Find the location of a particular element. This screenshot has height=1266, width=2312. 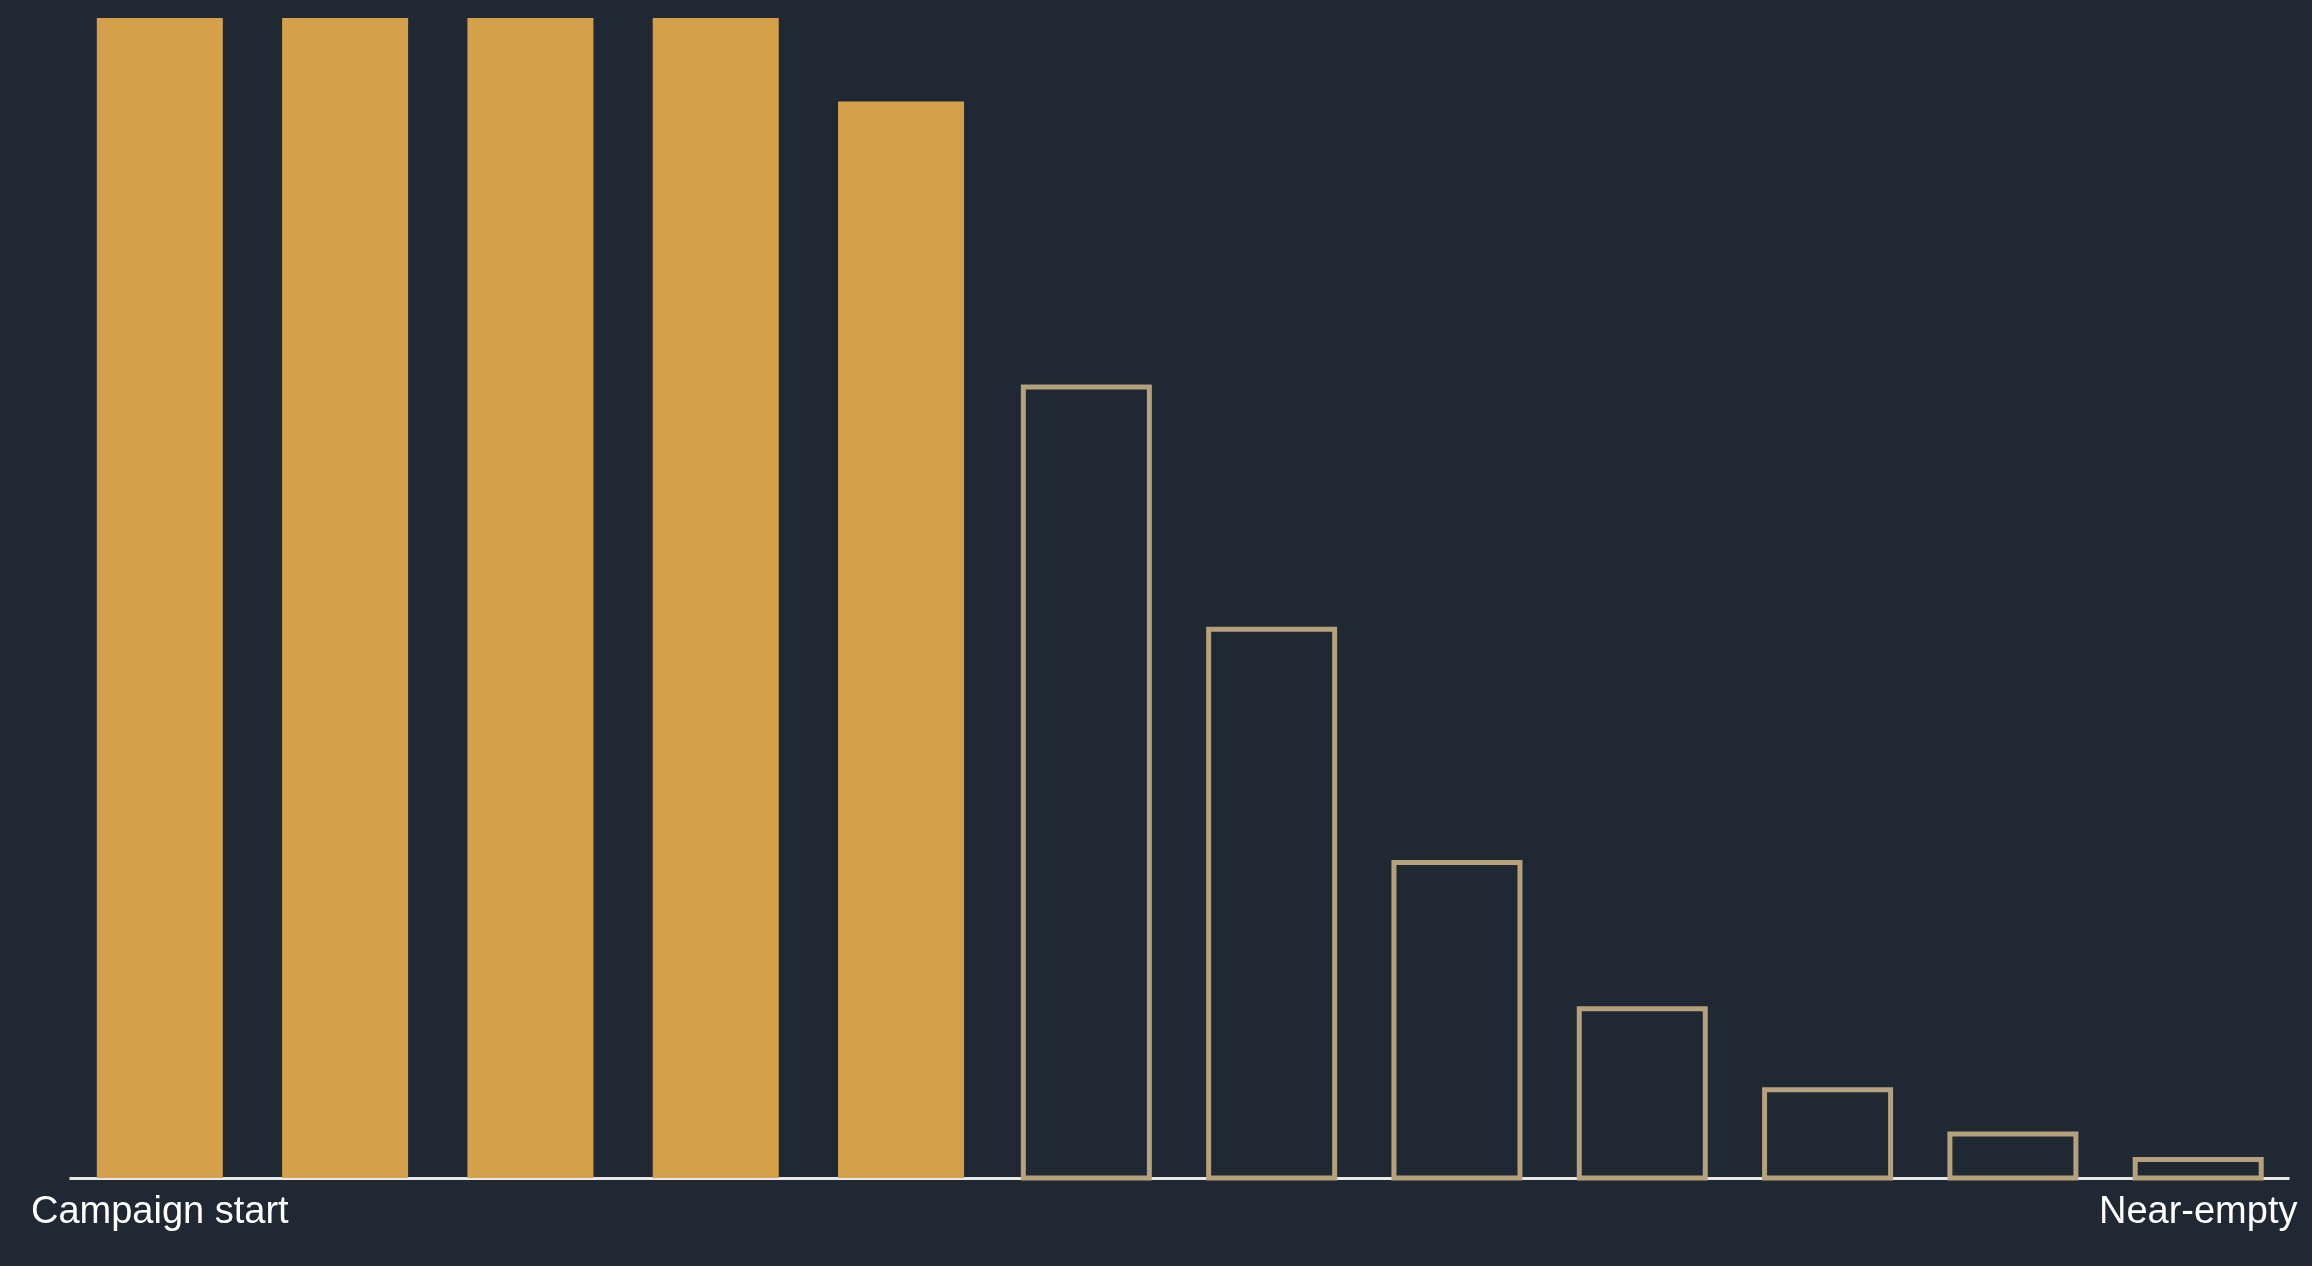

x-tick-label: Near-empty is located at coordinates (2198, 1209).